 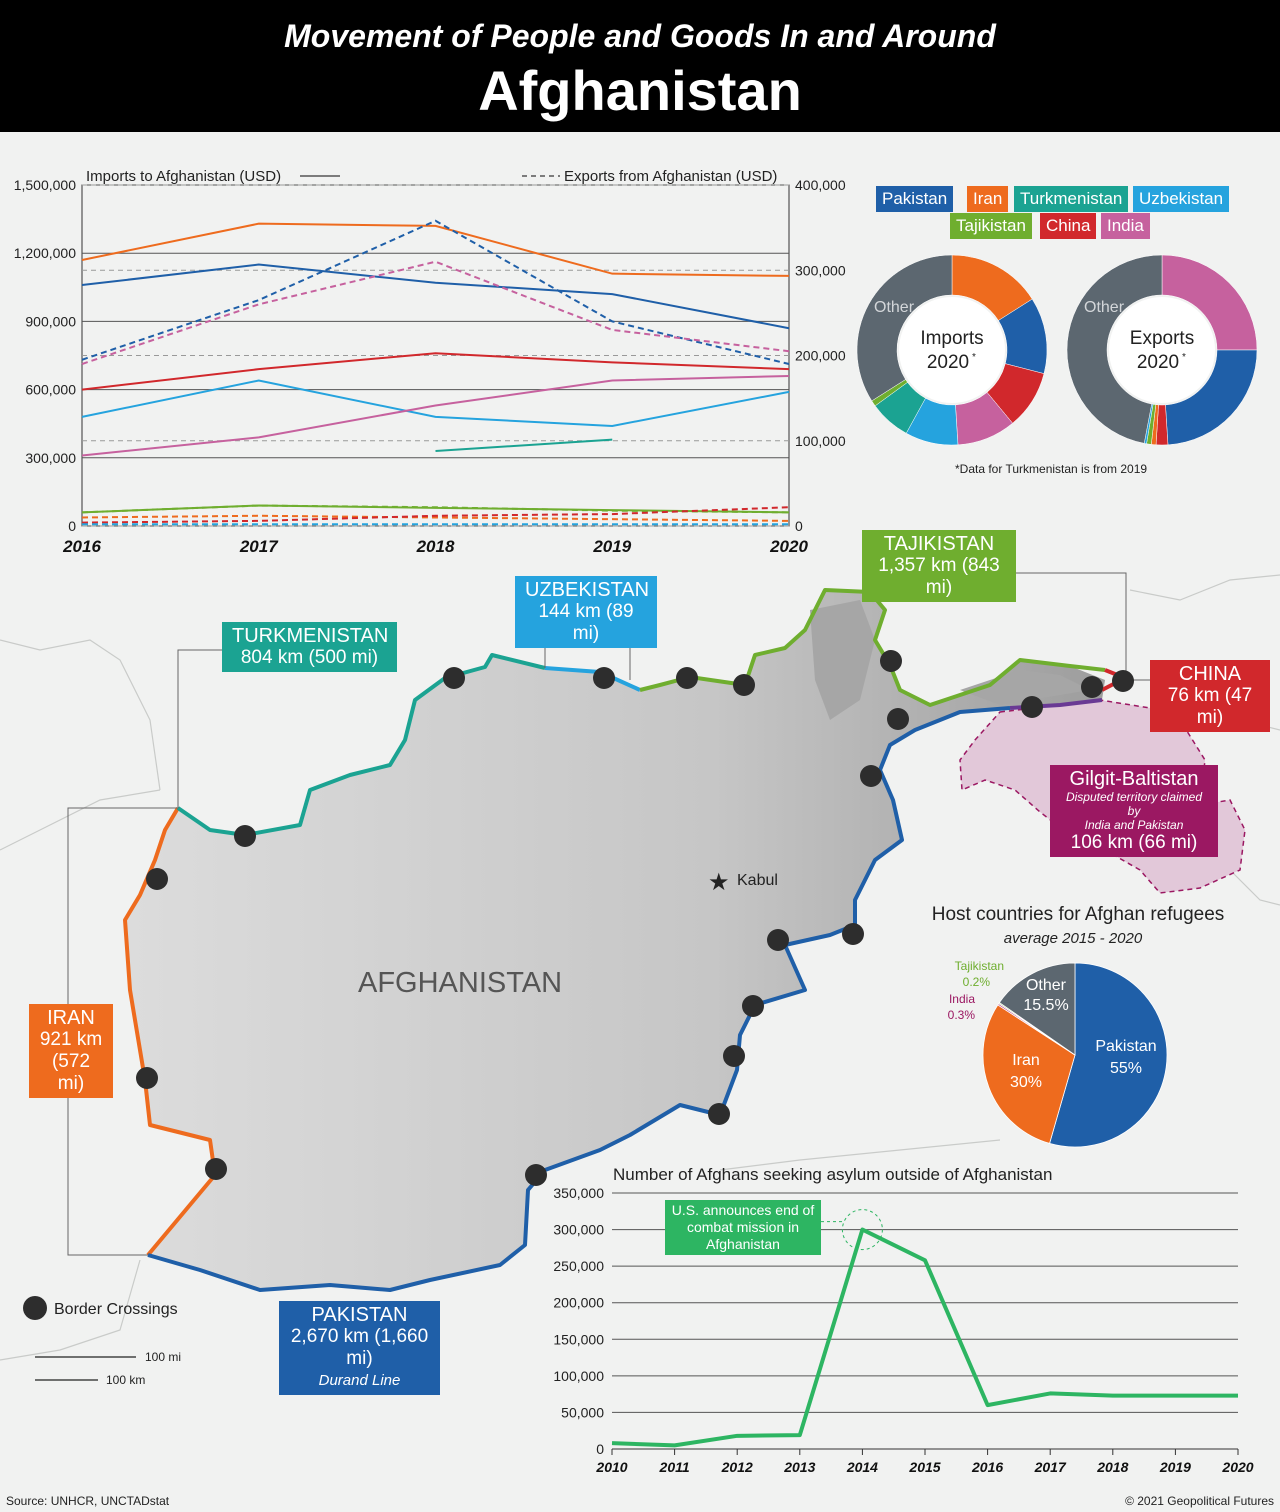 I want to click on asylum-y-tick: 300,000, so click(x=578, y=1230).